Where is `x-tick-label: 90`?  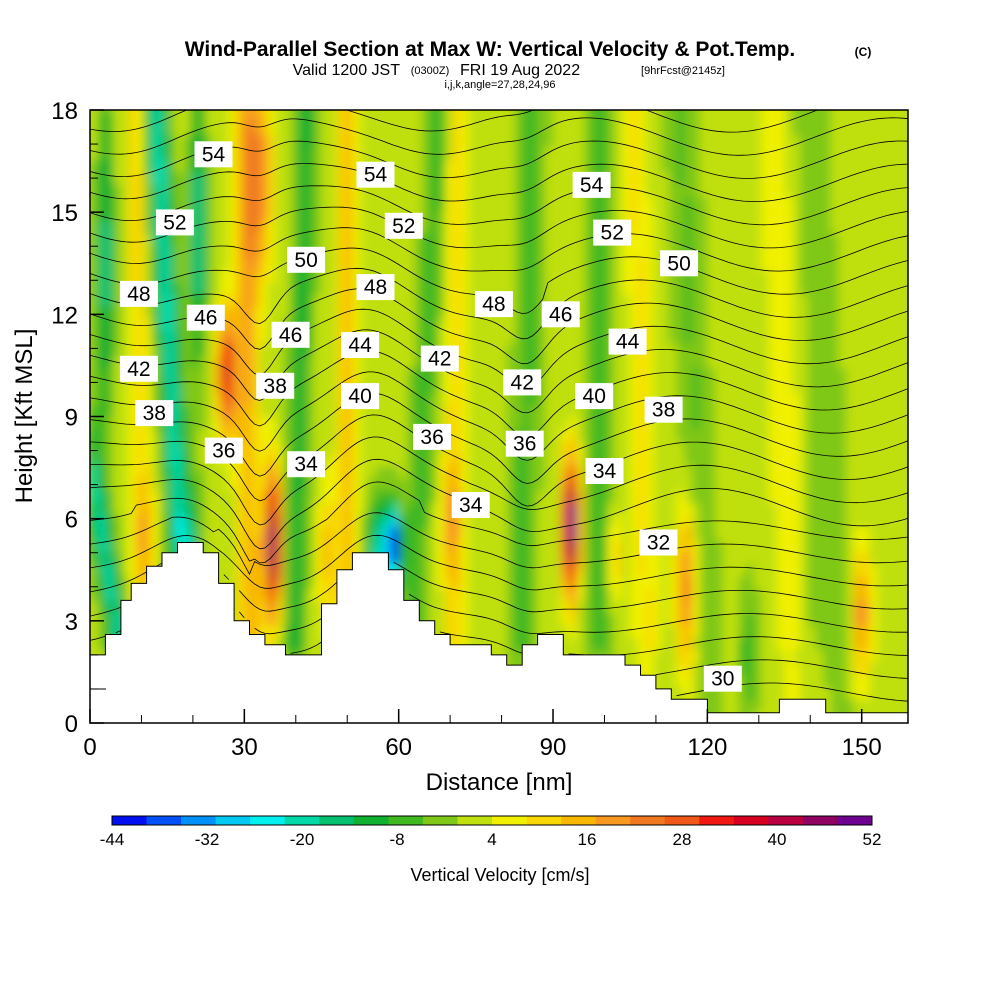
x-tick-label: 90 is located at coordinates (553, 747).